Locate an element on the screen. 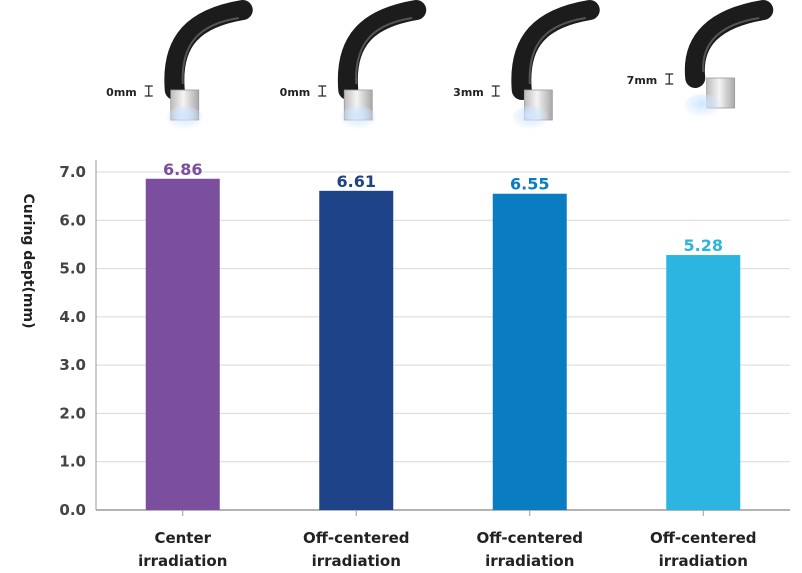  distance-label: 7mm is located at coordinates (642, 80).